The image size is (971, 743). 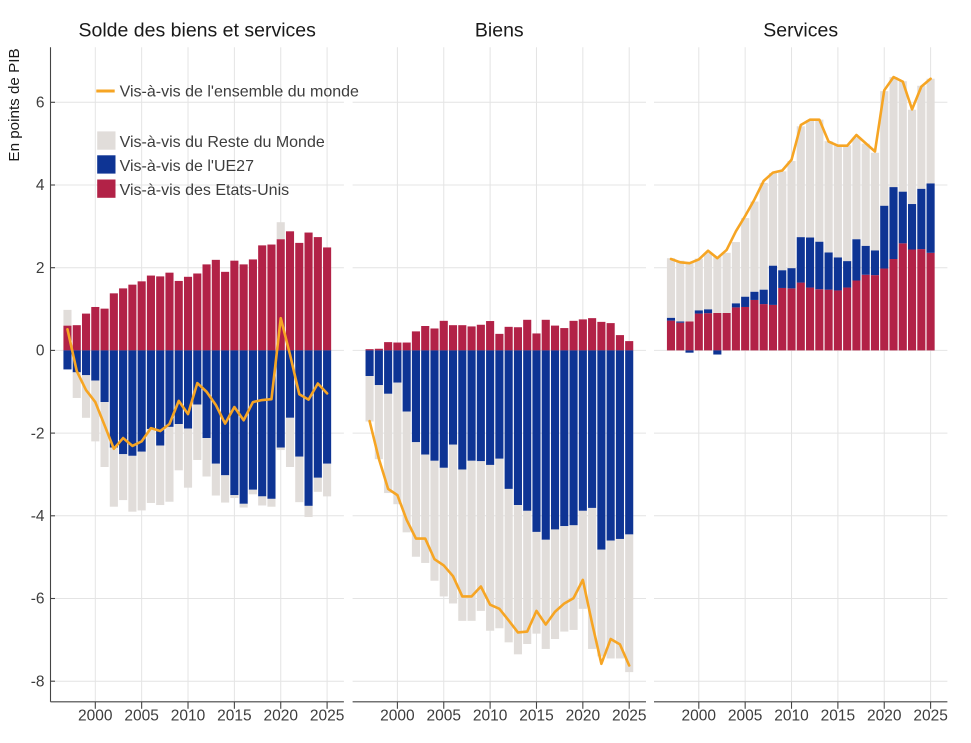 What do you see at coordinates (38, 433) in the screenshot?
I see `svg-text: -2` at bounding box center [38, 433].